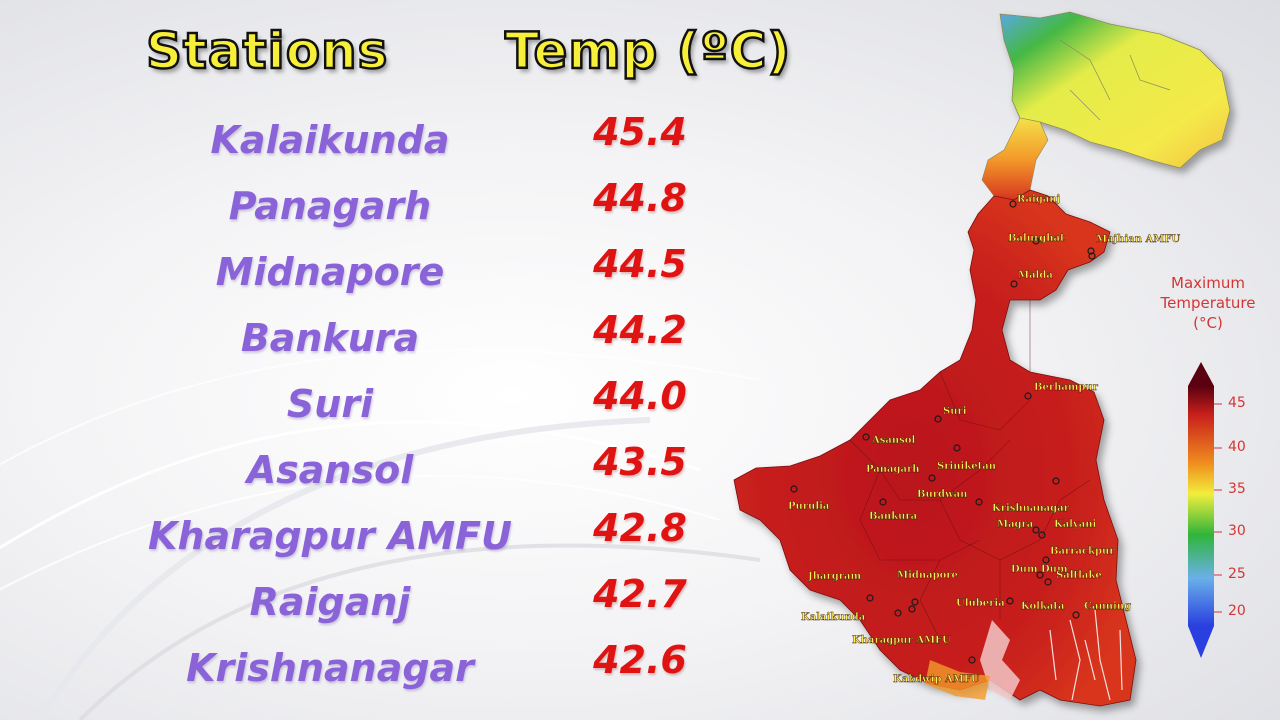 This screenshot has height=720, width=1280. I want to click on map-label: Kalyani, so click(1075, 524).